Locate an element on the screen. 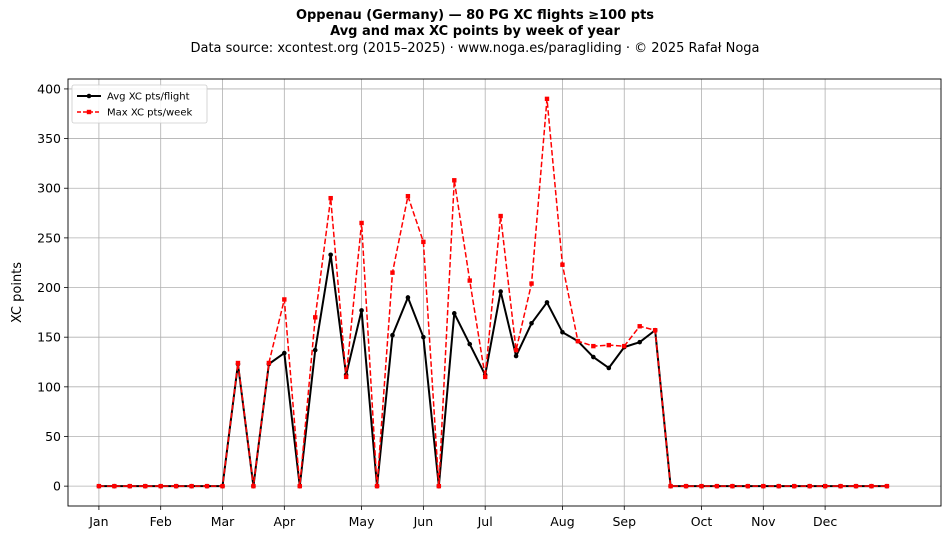 This screenshot has width=950, height=539. x-tick-label: Jun is located at coordinates (423, 521).